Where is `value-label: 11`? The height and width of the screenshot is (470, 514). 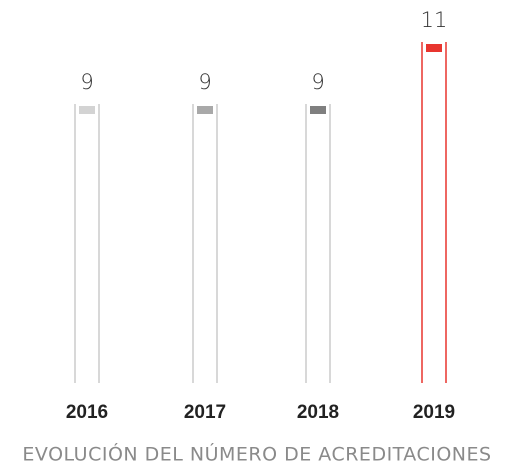
value-label: 11 is located at coordinates (434, 20).